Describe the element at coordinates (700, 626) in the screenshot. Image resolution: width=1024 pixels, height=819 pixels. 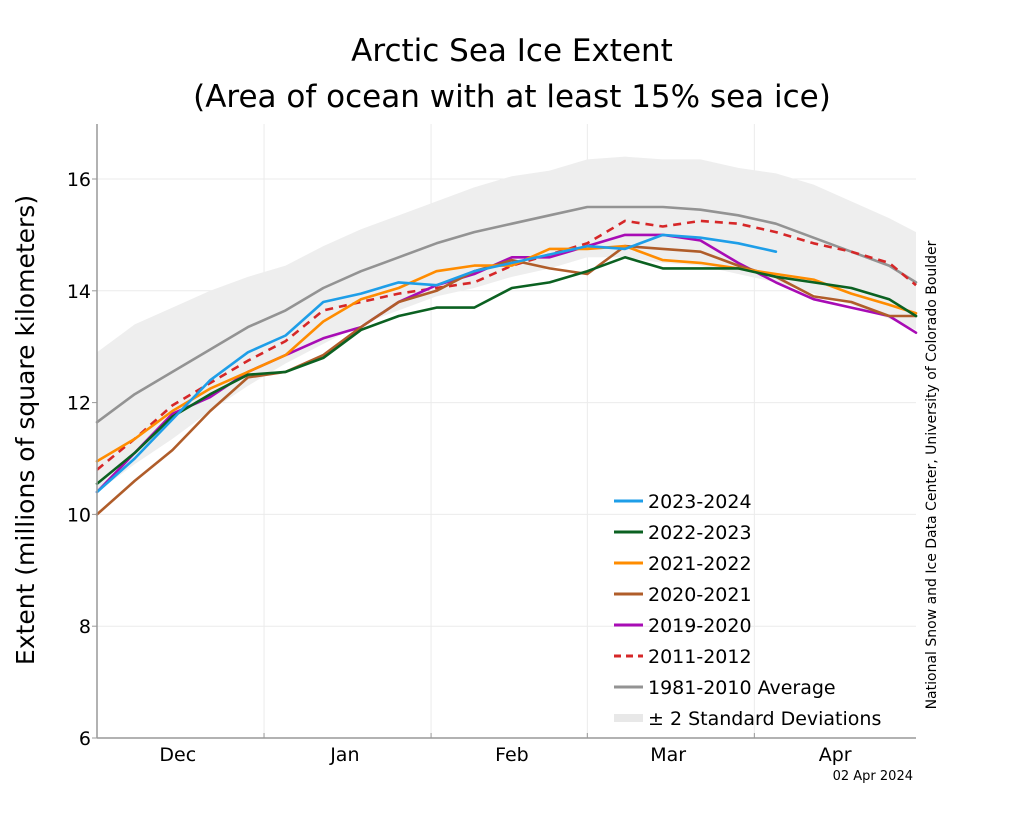
I see `legend-label: 2019-2020` at that location.